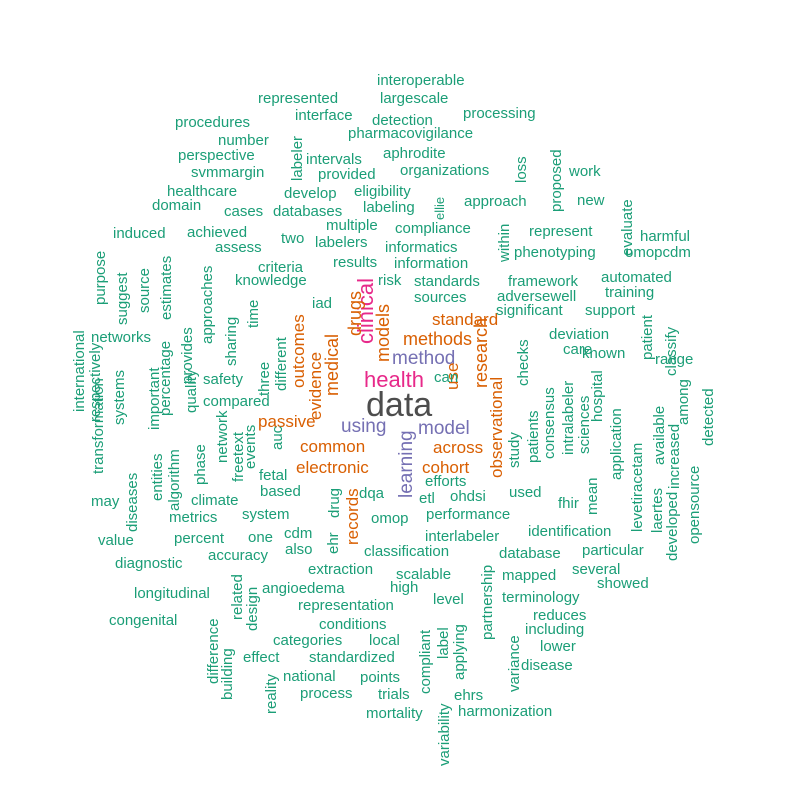  Describe the element at coordinates (341, 242) in the screenshot. I see `word: labelers` at that location.